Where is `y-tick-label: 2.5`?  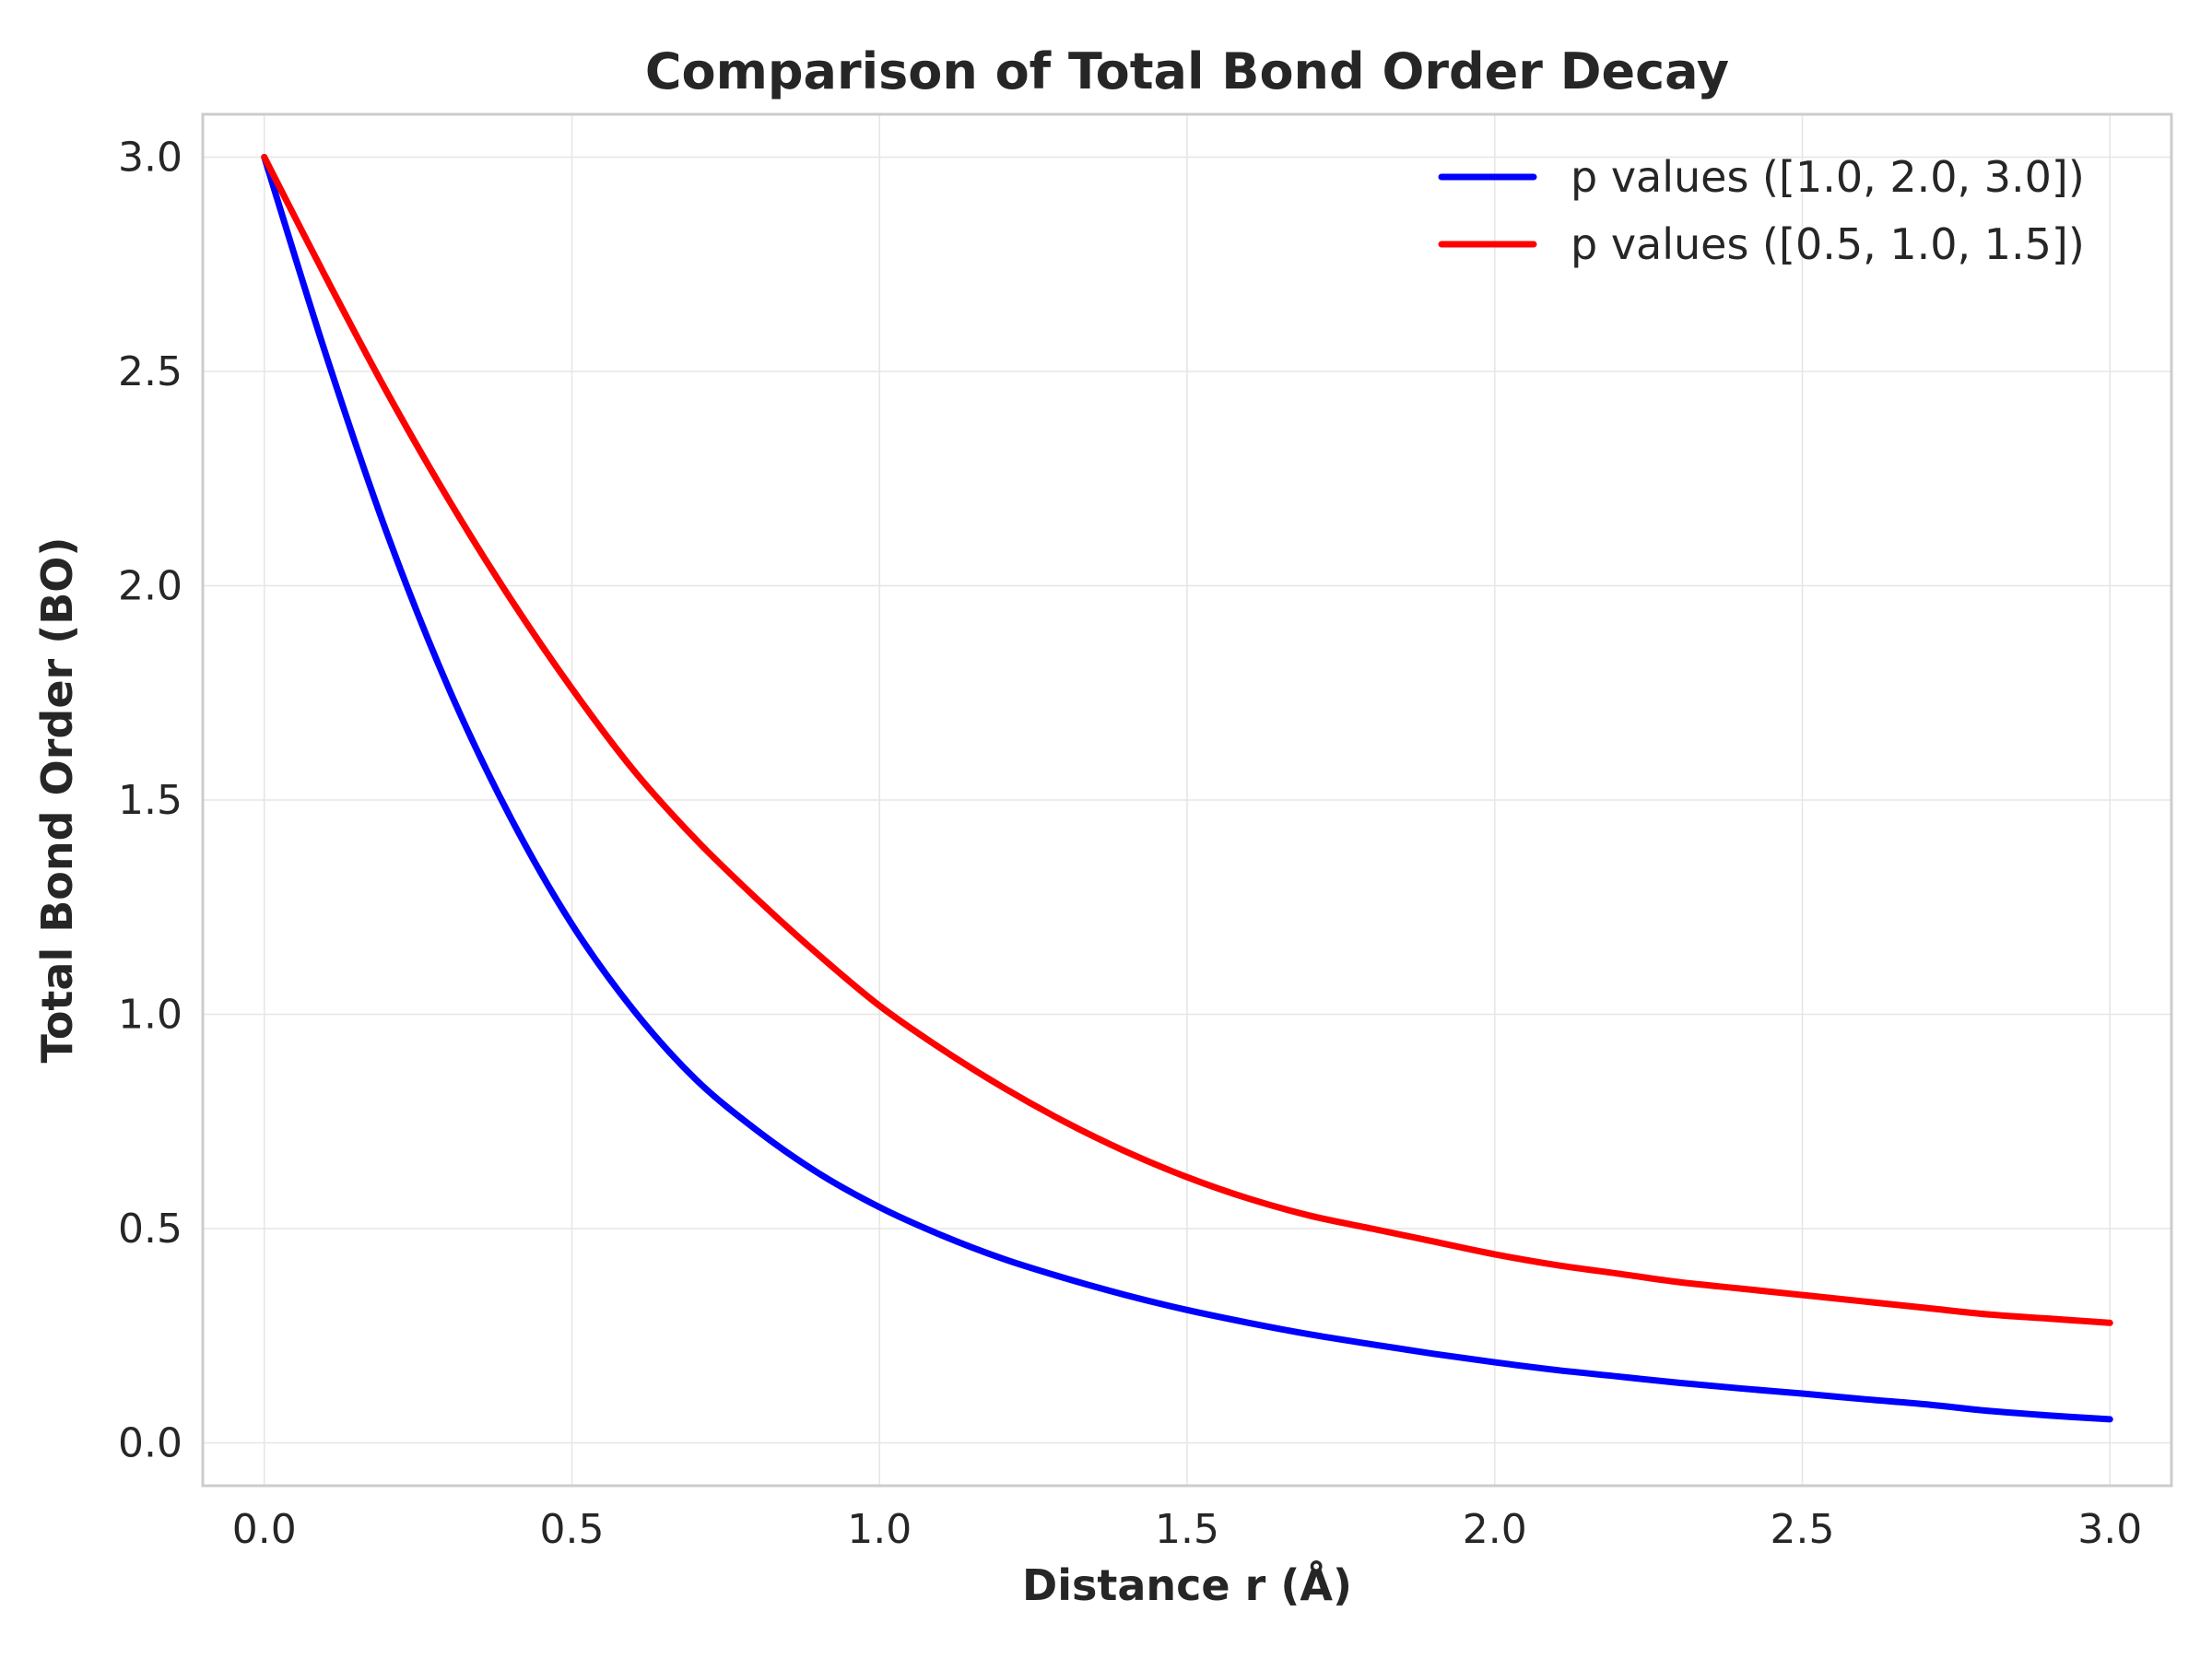
y-tick-label: 2.5 is located at coordinates (150, 371).